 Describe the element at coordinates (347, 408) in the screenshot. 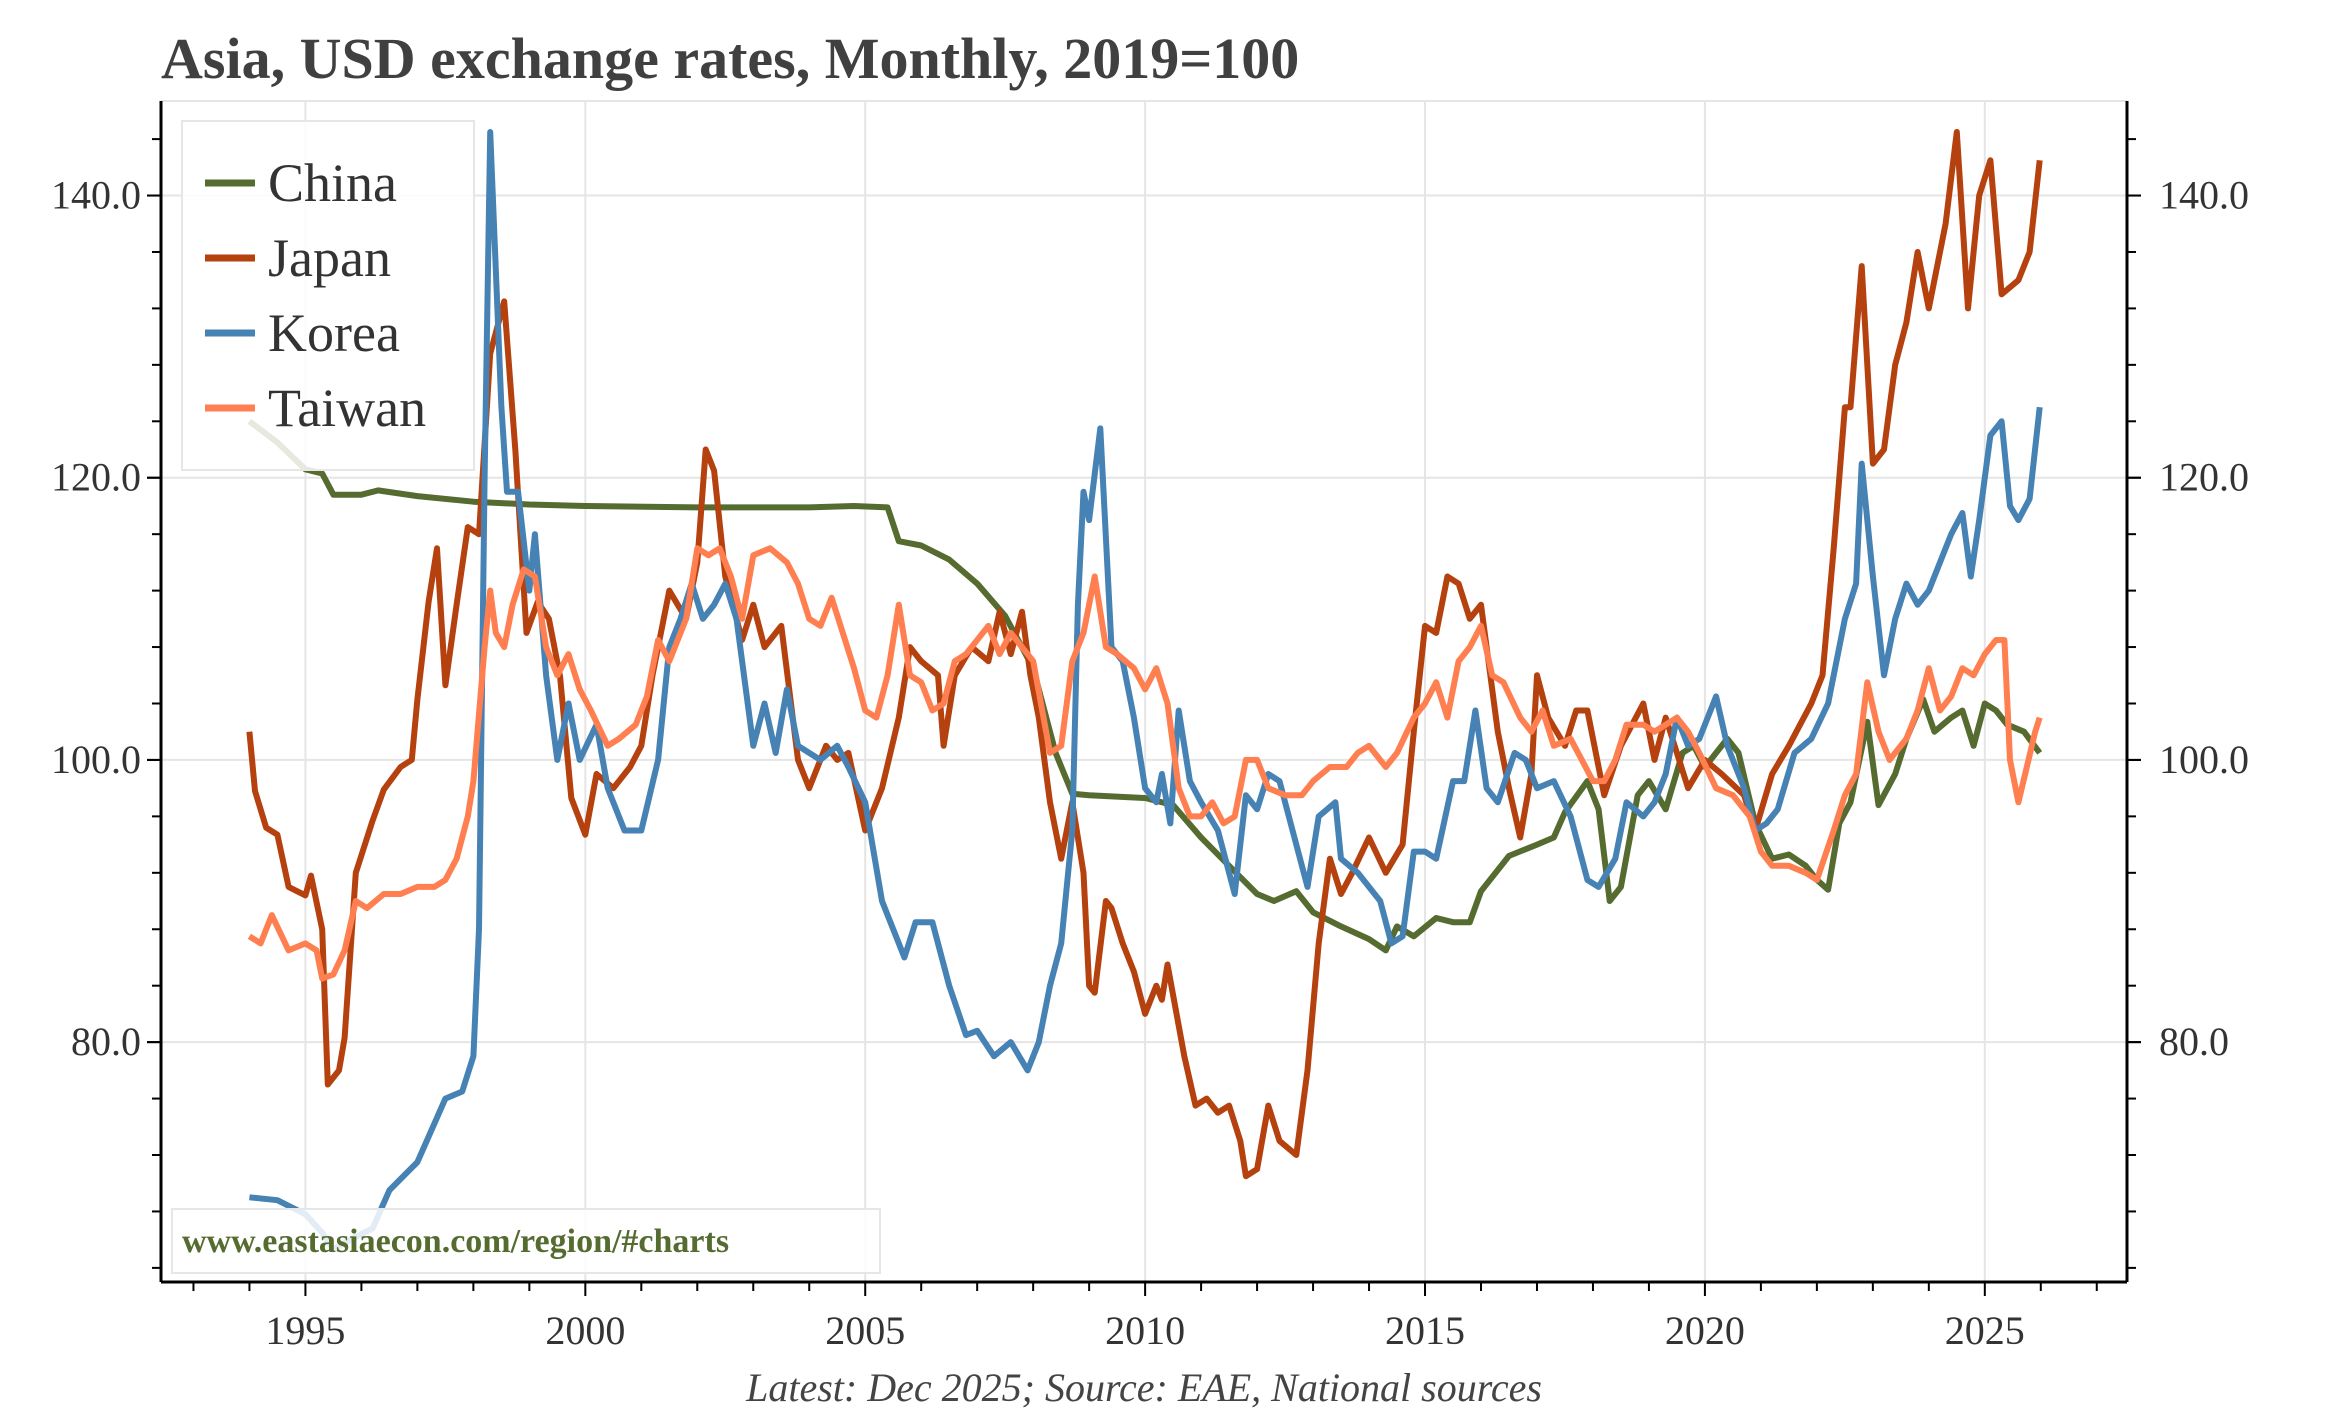

I see `legend-label-taiwan: Taiwan` at that location.